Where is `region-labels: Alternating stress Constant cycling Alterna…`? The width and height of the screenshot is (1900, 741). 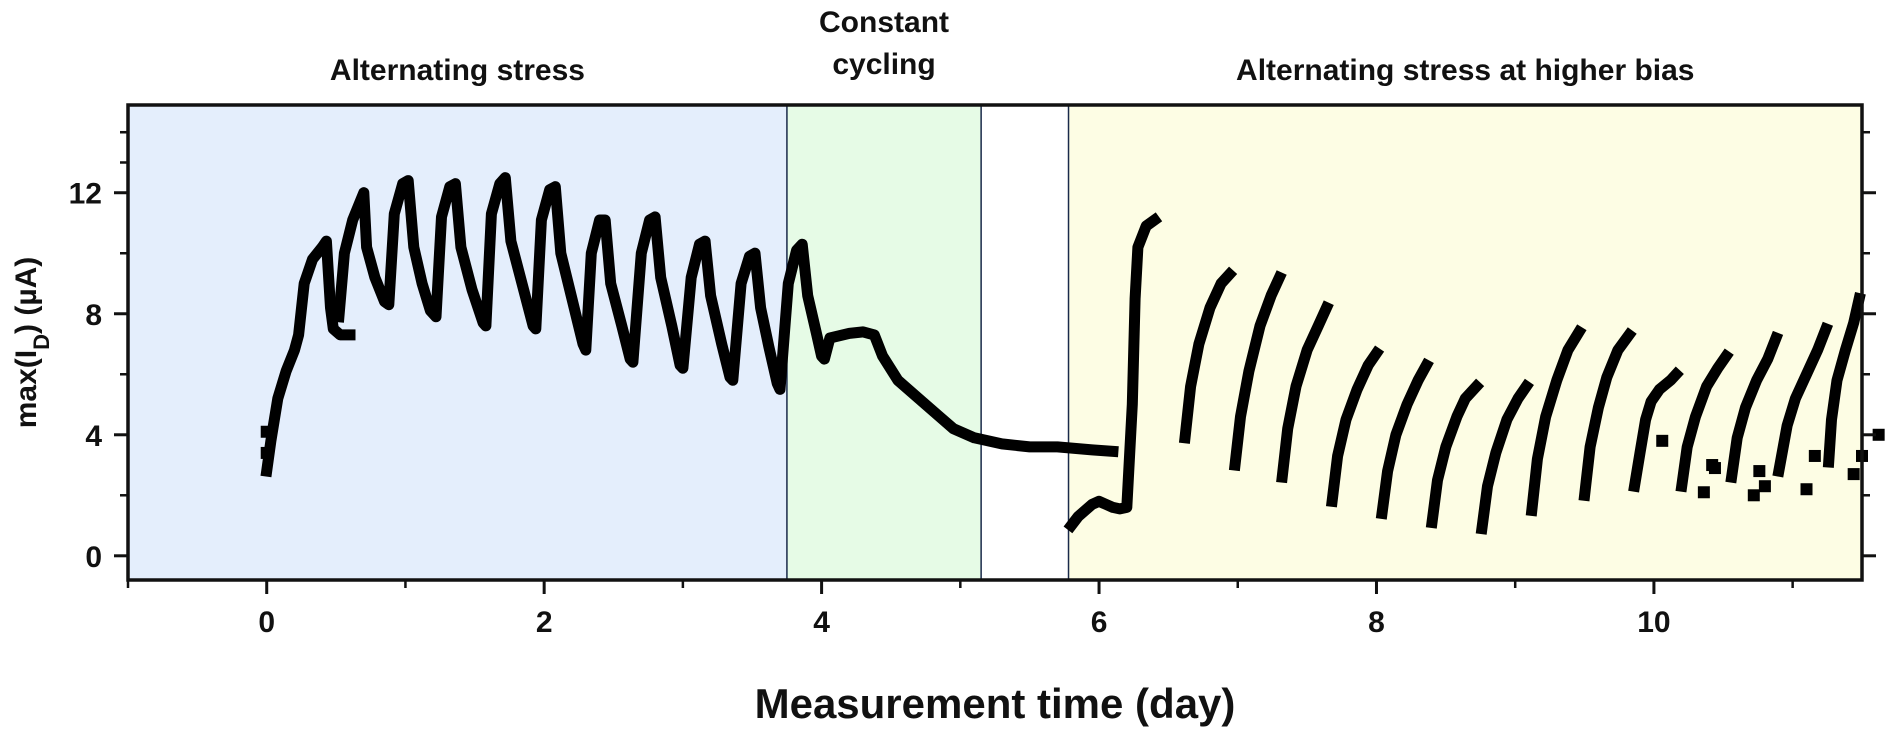
region-labels: Alternating stress Constant cycling Alterna… is located at coordinates (1012, 46).